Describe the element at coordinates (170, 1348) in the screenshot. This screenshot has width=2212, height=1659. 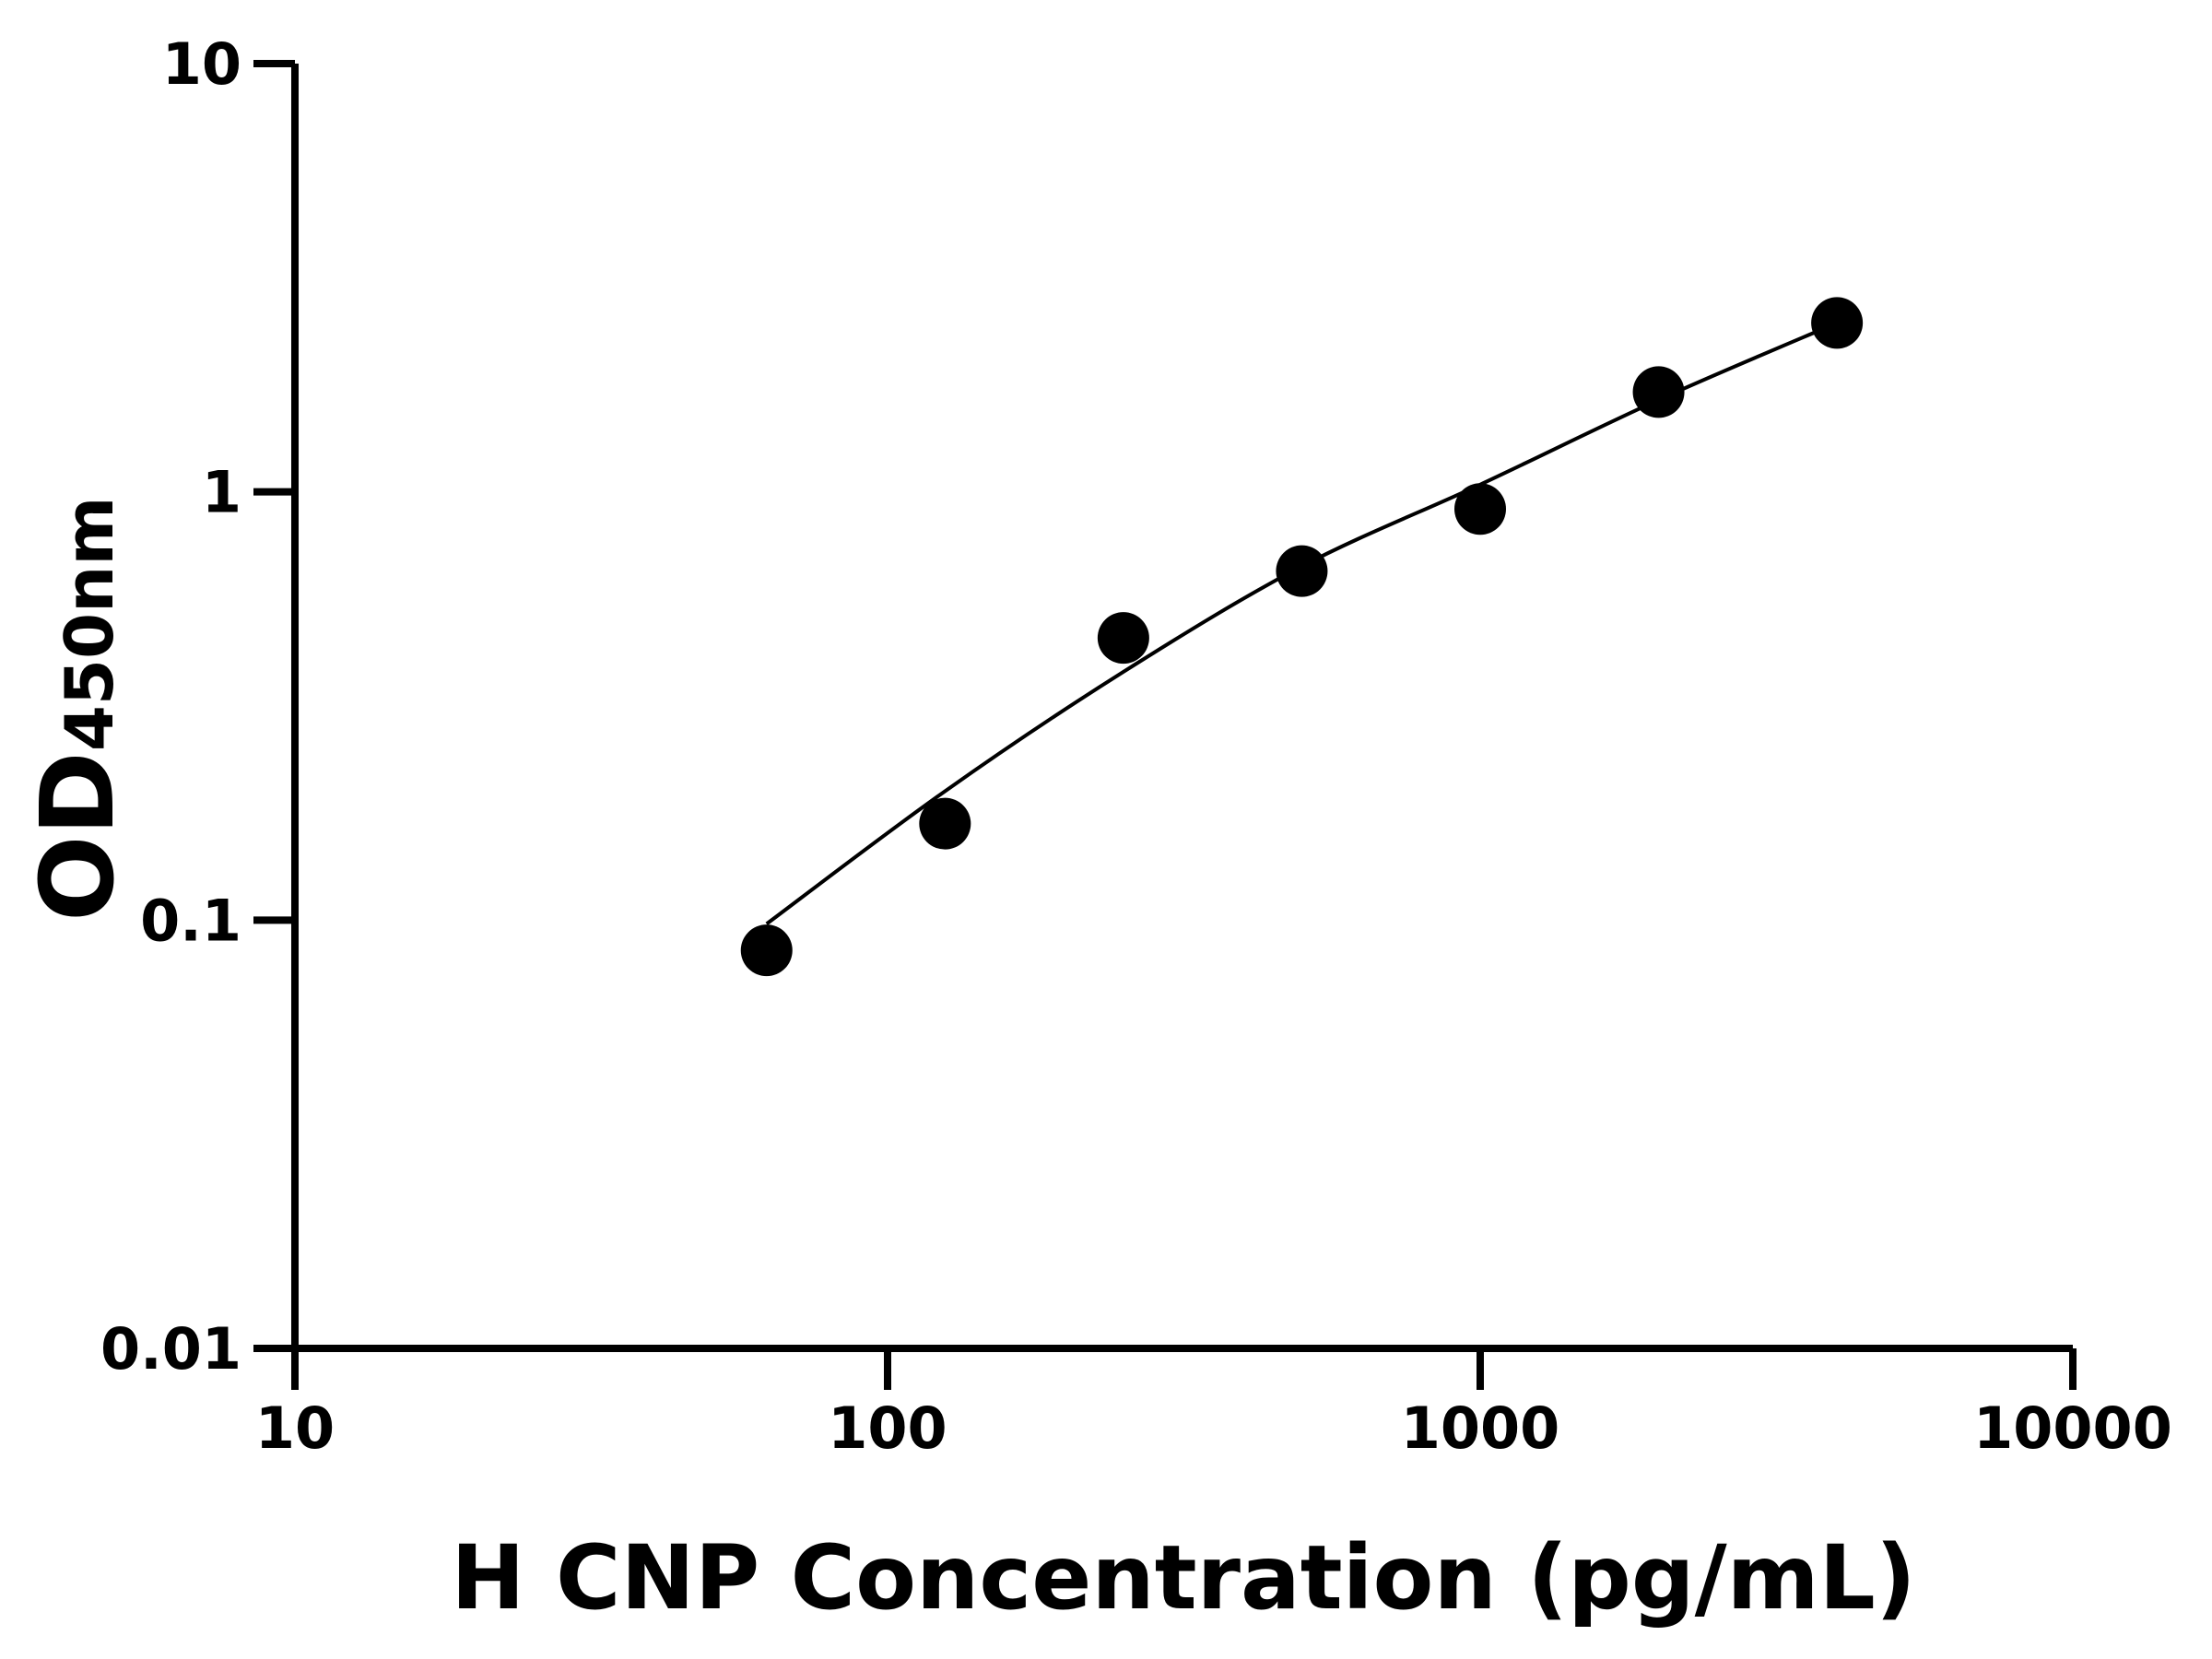
I see `y-tick-label: 0.01` at that location.